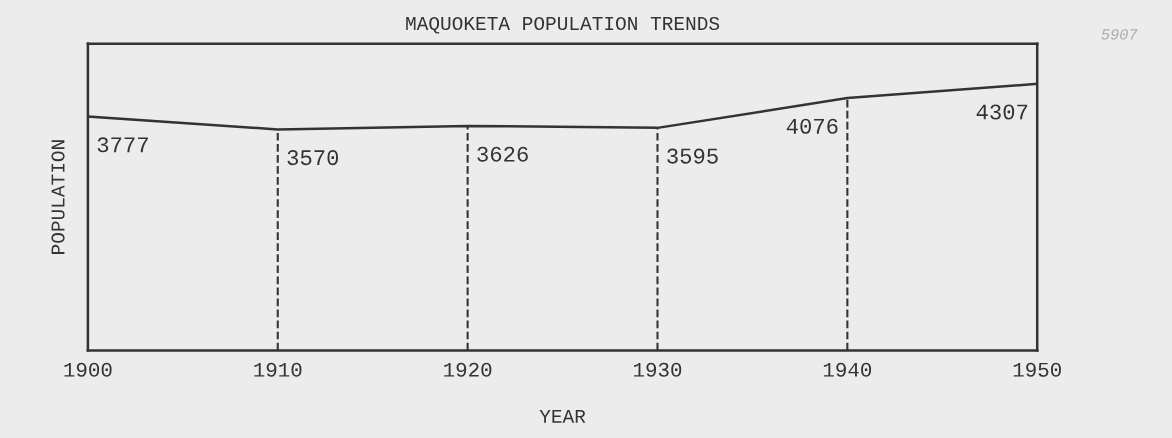 The width and height of the screenshot is (1172, 438). I want to click on x-tick-label: 1930, so click(657, 369).